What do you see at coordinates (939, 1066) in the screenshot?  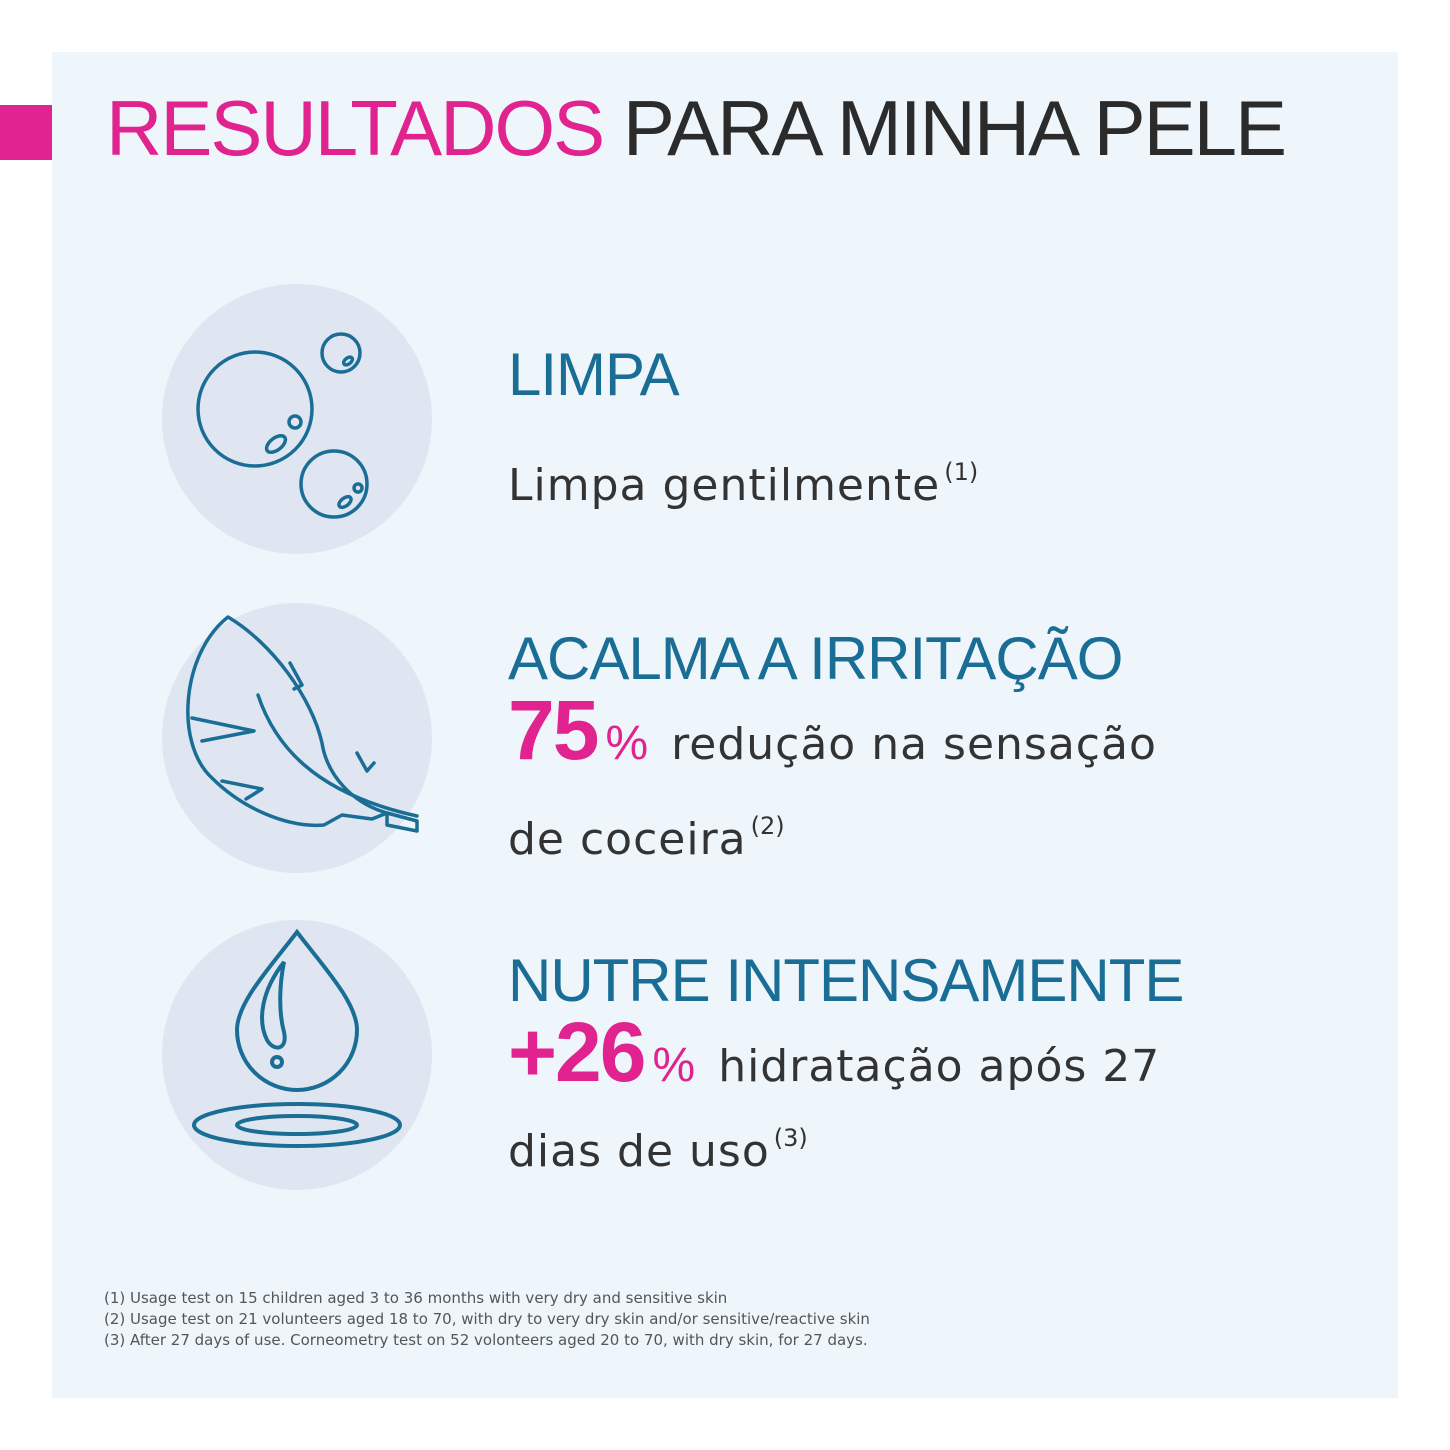 I see `benefit-description-line1: hidratação após 27` at bounding box center [939, 1066].